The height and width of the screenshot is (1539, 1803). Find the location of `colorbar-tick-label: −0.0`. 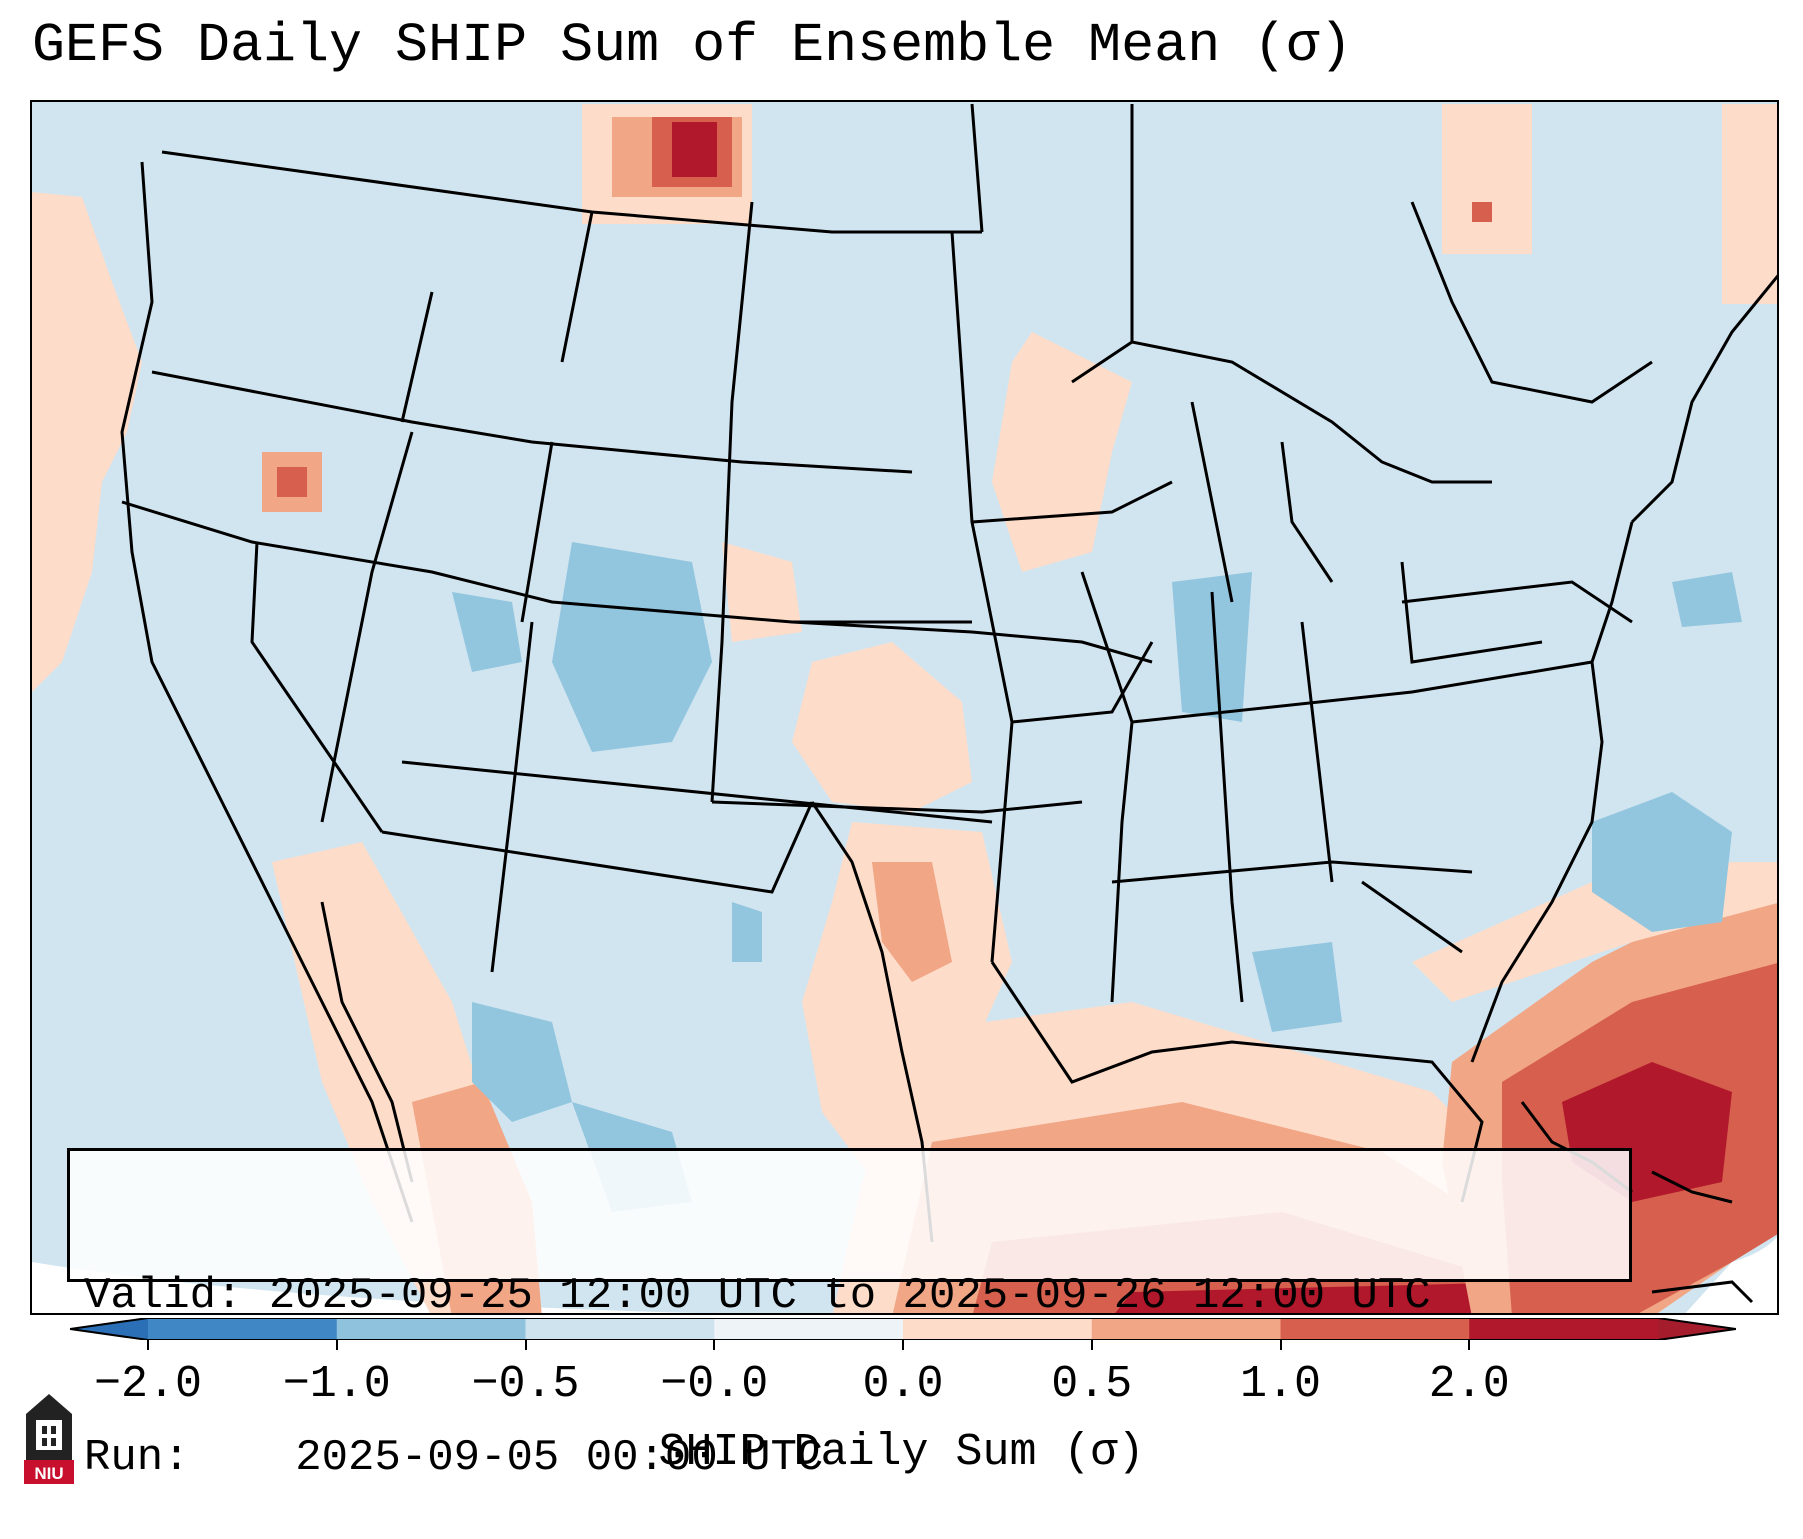

colorbar-tick-label: −0.0 is located at coordinates (714, 1384).